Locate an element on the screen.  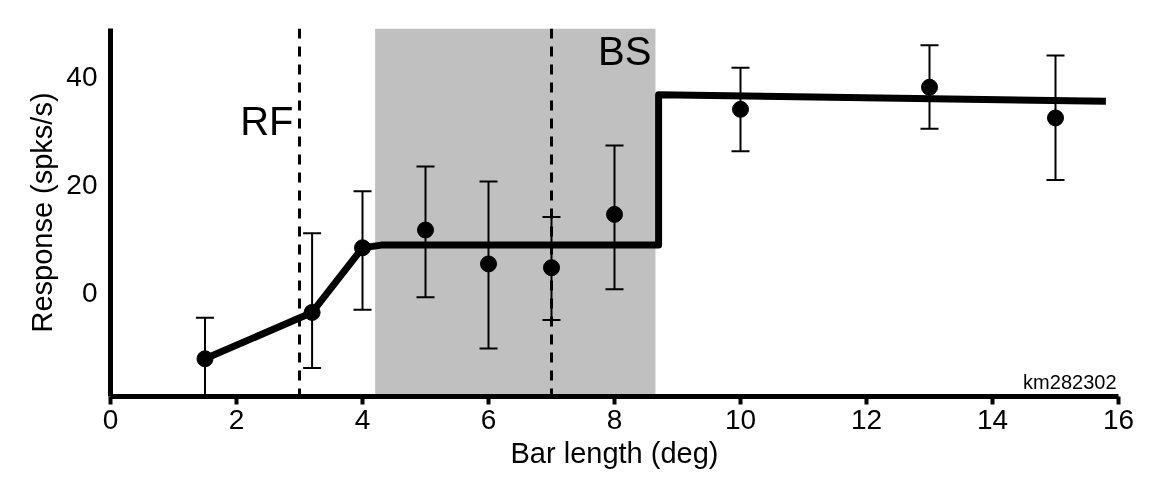
x-axis-title: Bar length (deg) is located at coordinates (614, 452).